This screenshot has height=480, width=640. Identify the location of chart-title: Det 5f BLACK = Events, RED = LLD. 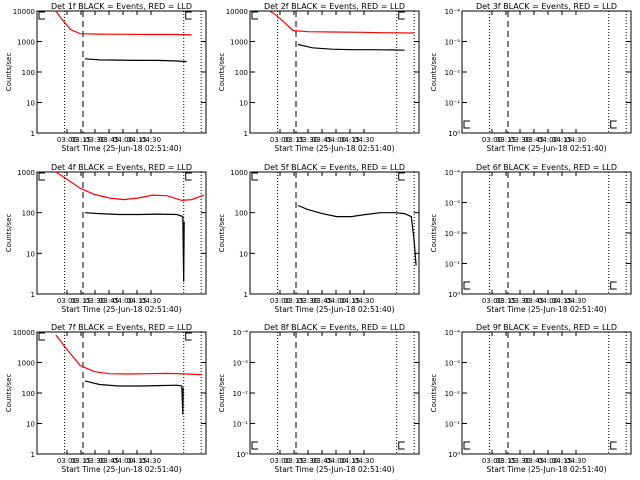
(334, 167).